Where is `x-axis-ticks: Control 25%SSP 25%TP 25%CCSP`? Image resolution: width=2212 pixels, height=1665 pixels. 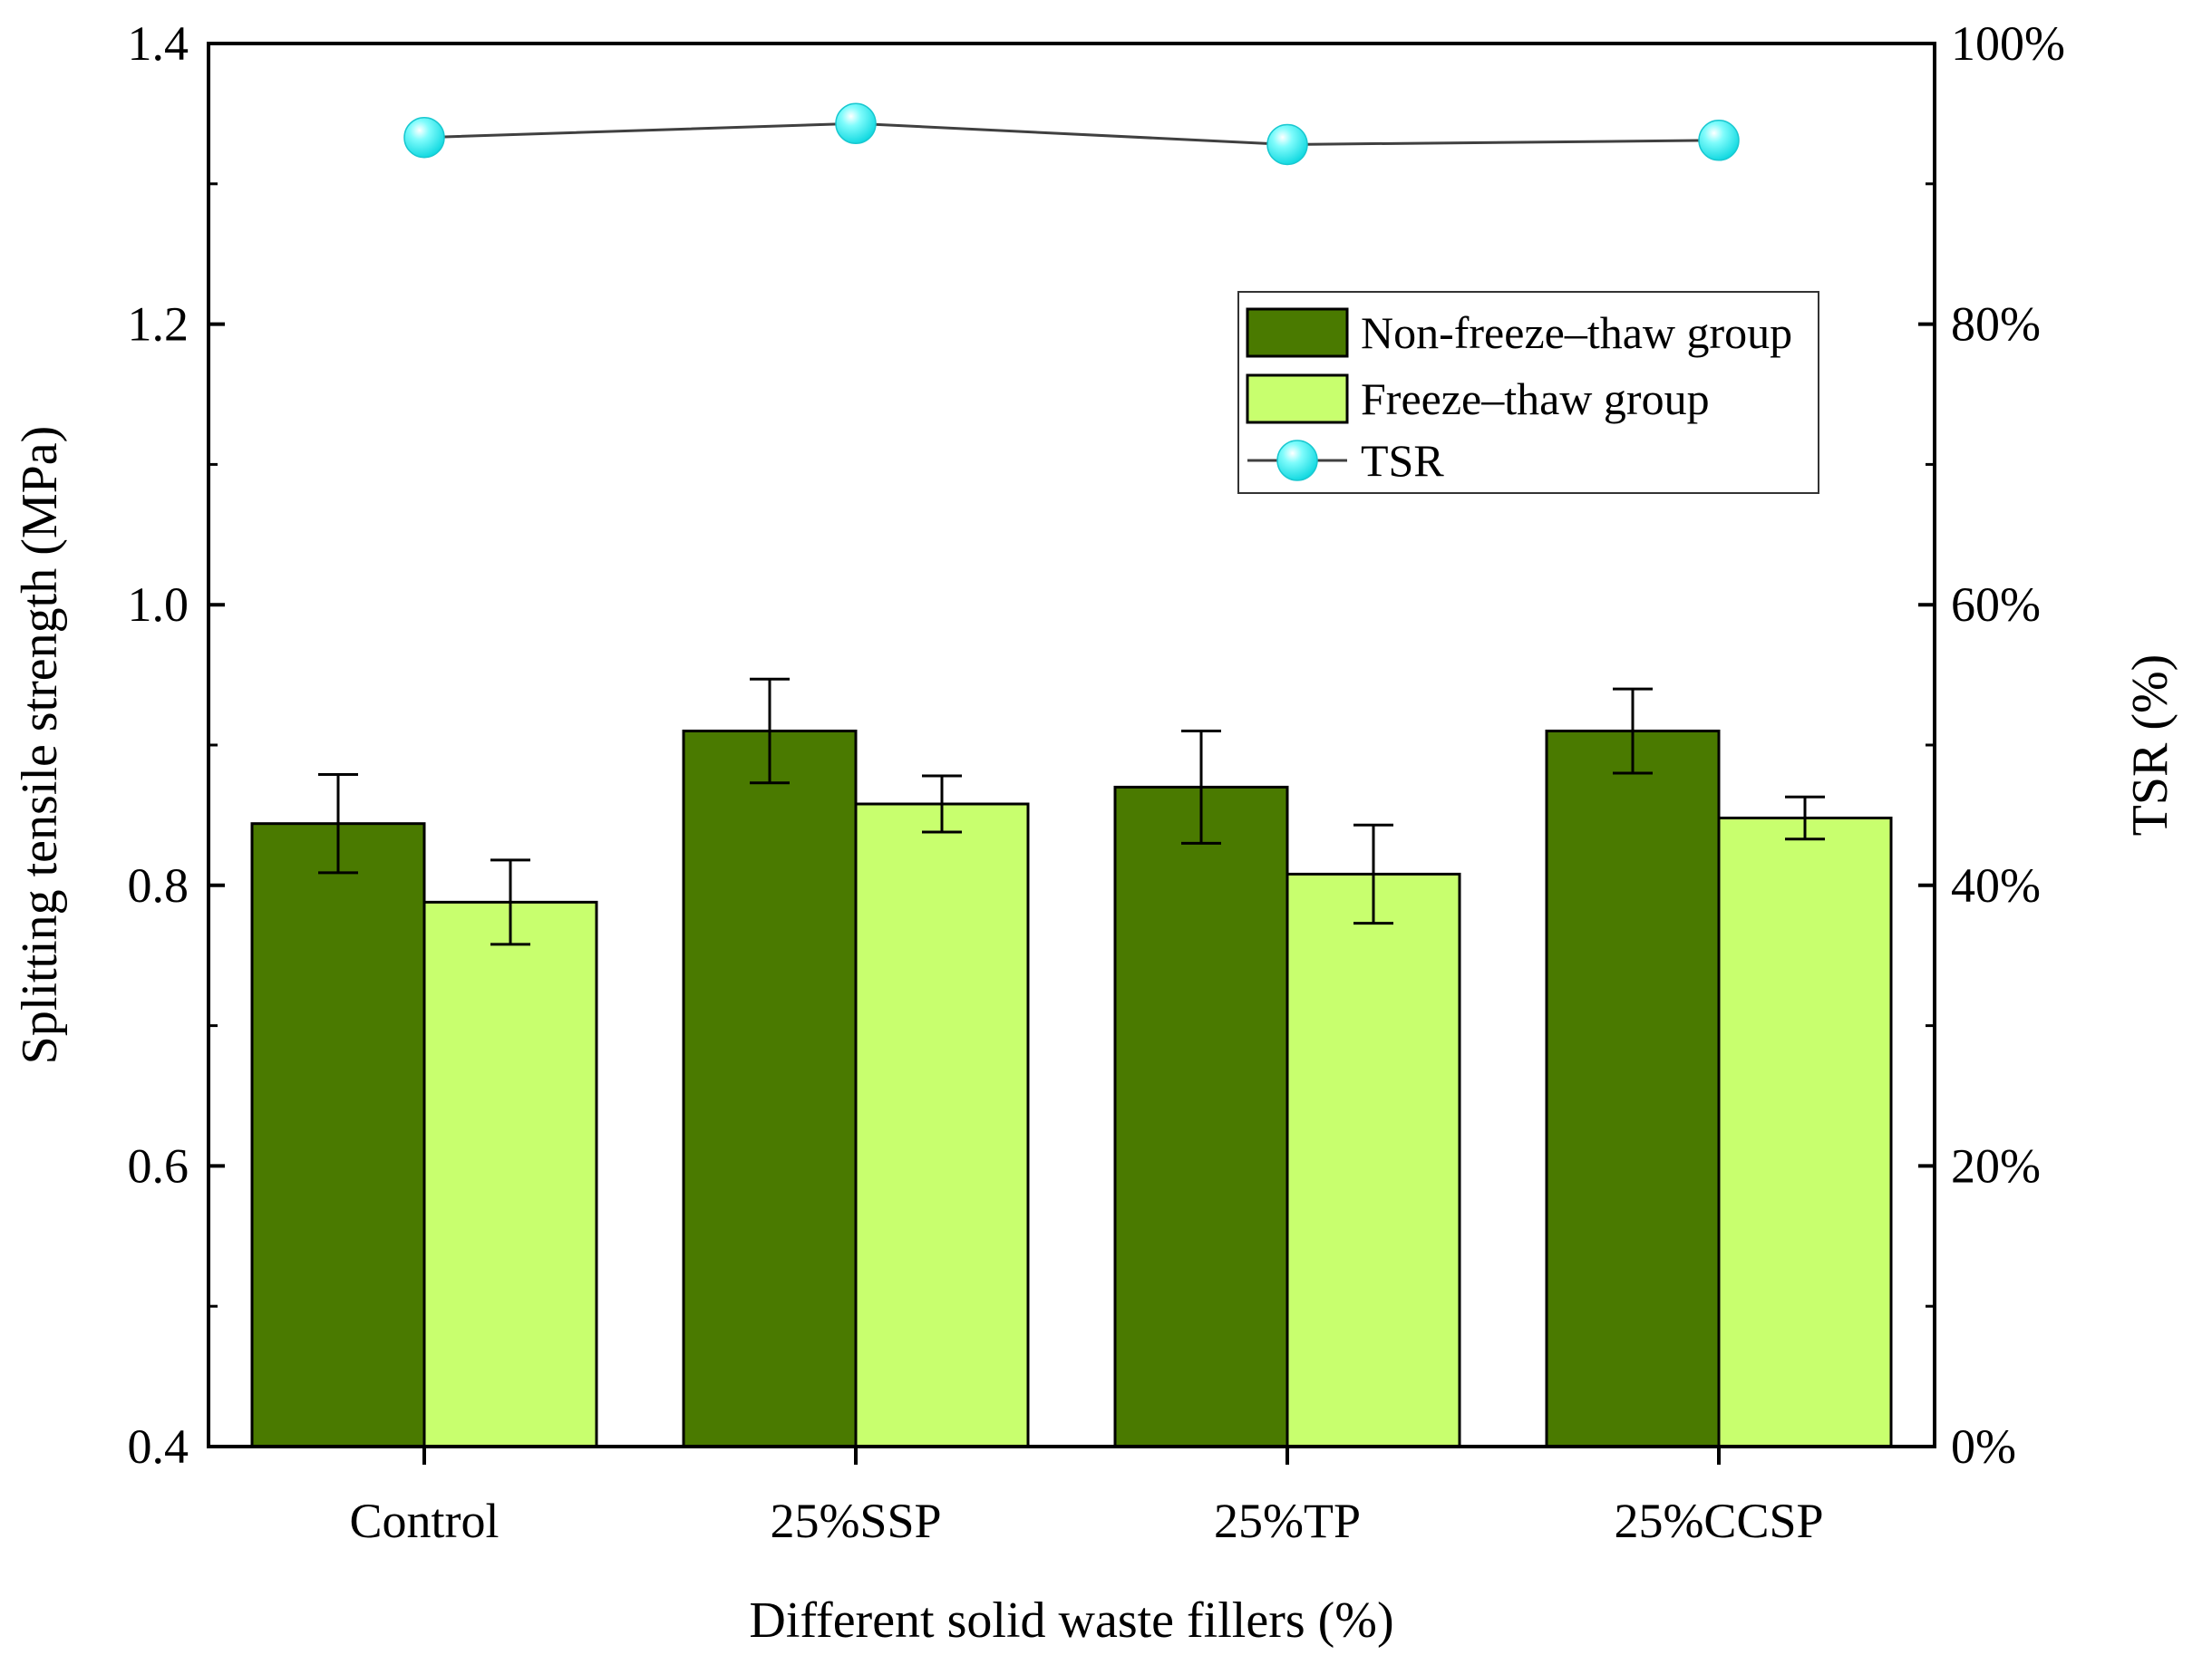 x-axis-ticks: Control 25%SSP 25%TP 25%CCSP is located at coordinates (1086, 1497).